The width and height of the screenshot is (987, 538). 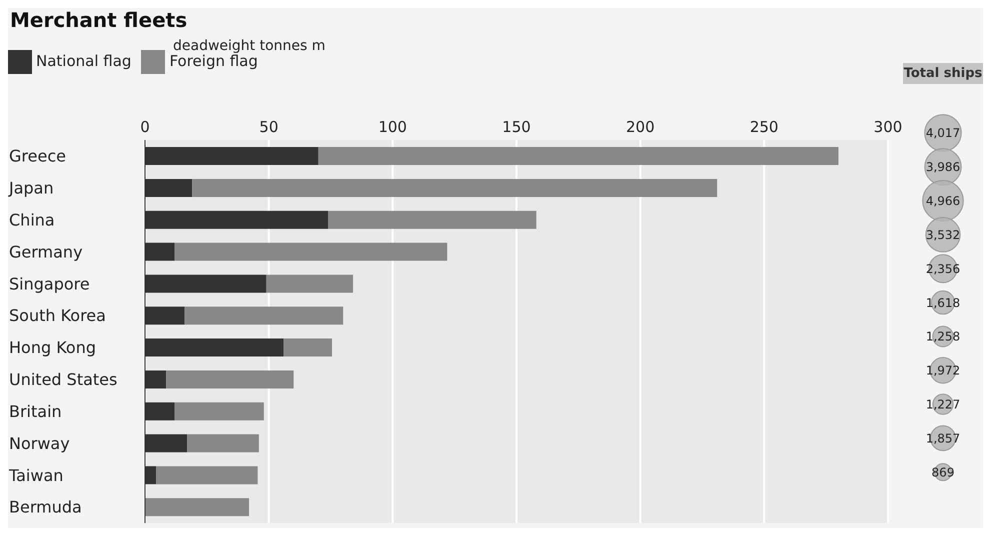 I want to click on y-tick-label: Germany, so click(x=46, y=252).